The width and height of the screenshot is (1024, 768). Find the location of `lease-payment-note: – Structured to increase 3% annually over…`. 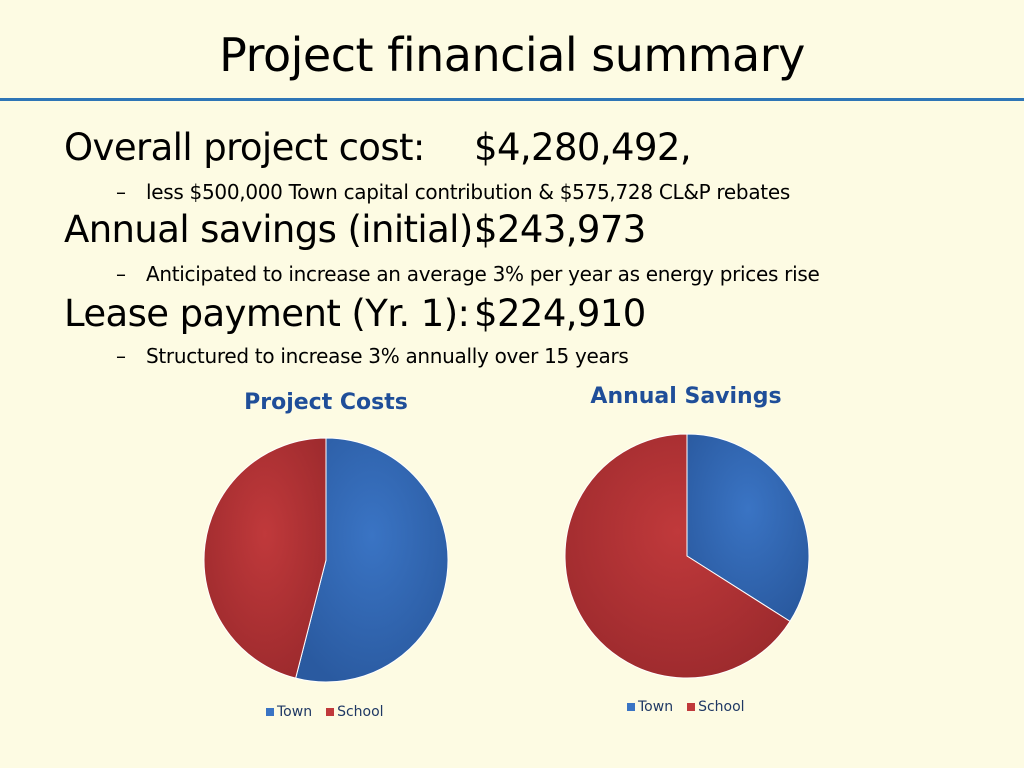

lease-payment-note: – Structured to increase 3% annually over… is located at coordinates (372, 356).